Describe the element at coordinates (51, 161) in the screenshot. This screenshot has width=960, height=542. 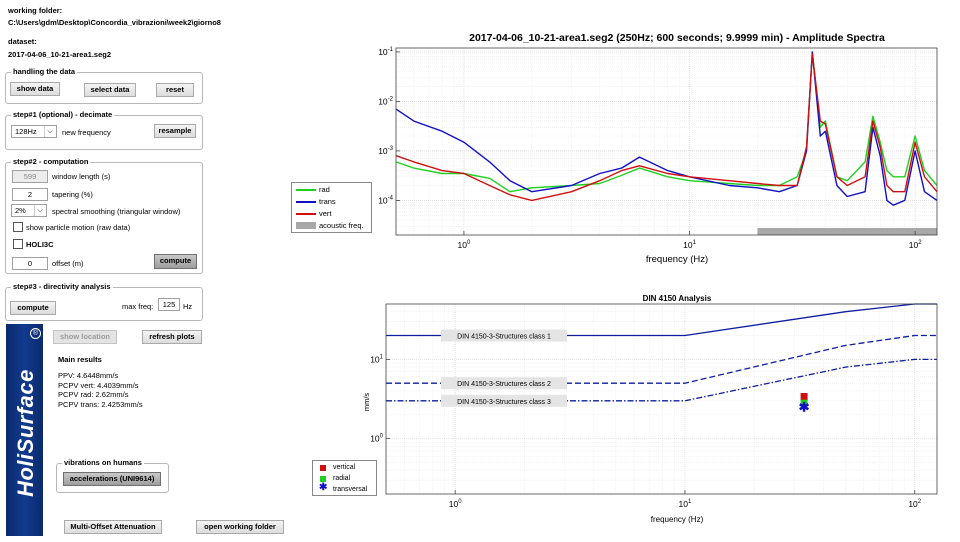
I see `step2-title: step#2 - computation` at that location.